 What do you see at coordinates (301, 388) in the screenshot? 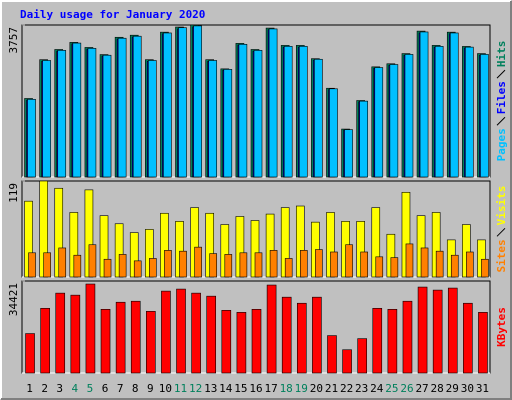
I see `x-tick-label: 19` at bounding box center [301, 388].